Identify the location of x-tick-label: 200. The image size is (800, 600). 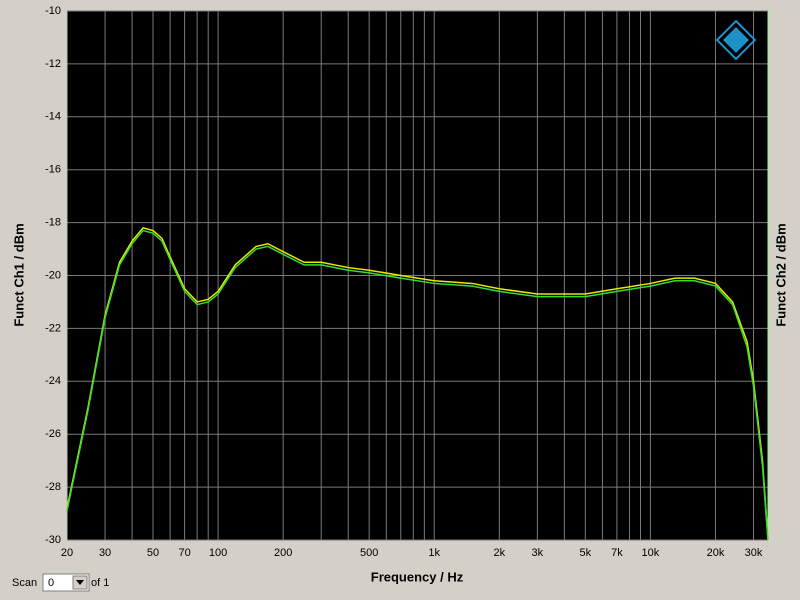
(283, 553).